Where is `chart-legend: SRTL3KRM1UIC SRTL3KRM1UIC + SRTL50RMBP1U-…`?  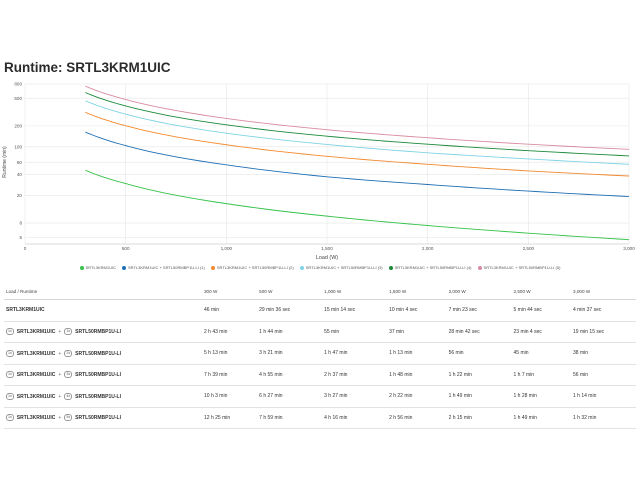
chart-legend: SRTL3KRM1UIC SRTL3KRM1UIC + SRTL50RMBP1U-… is located at coordinates (320, 267).